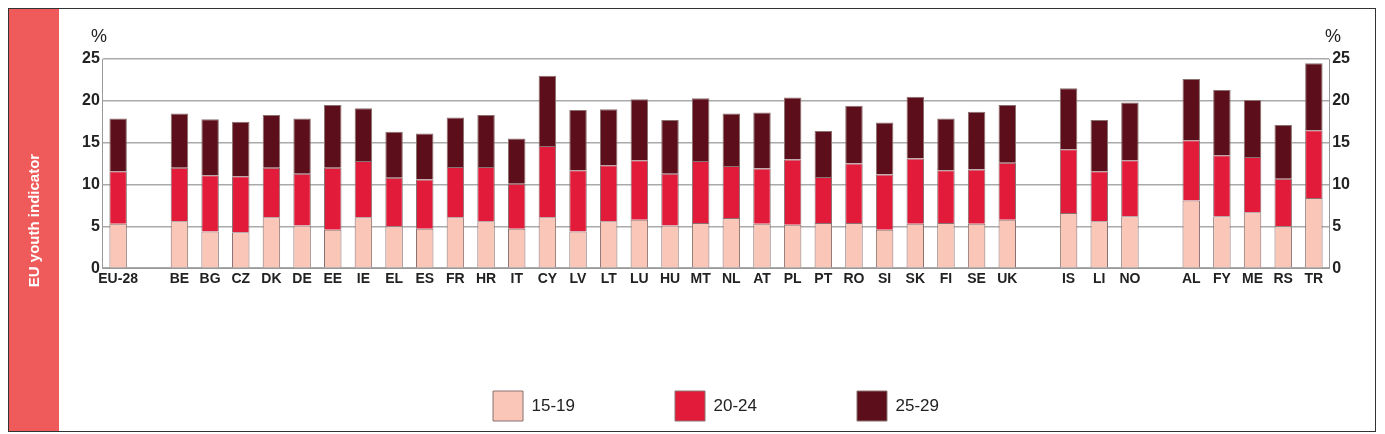 The height and width of the screenshot is (434, 1385). What do you see at coordinates (210, 278) in the screenshot?
I see `x-tick-label: BG` at bounding box center [210, 278].